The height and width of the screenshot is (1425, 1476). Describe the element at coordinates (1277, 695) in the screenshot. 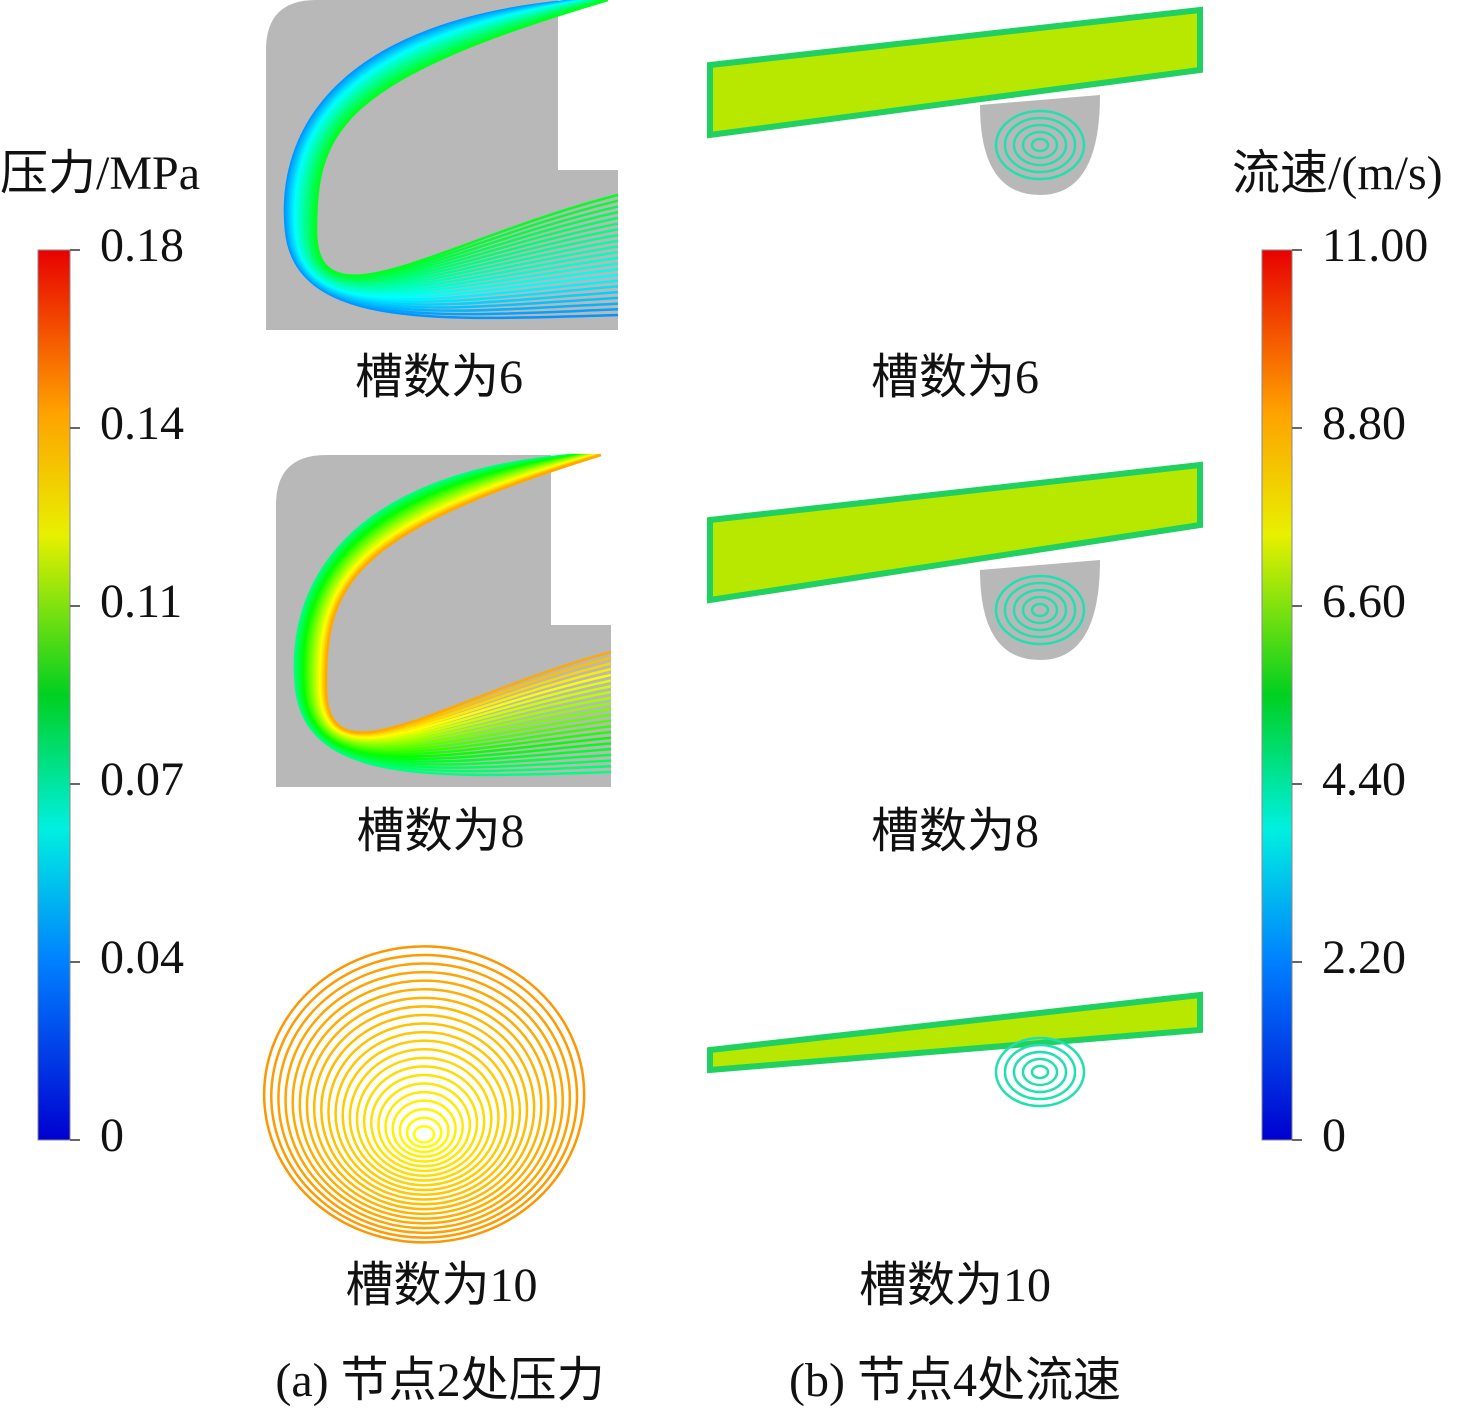

I see `velocity-colorbar` at that location.